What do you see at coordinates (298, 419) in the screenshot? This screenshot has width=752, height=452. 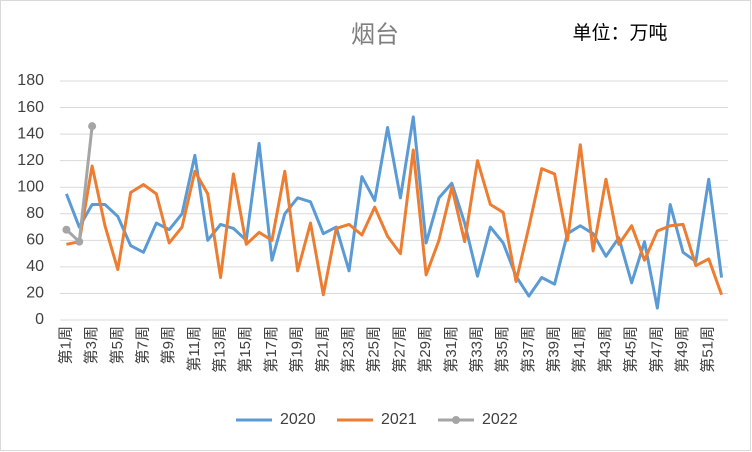 I see `legend-label: 2020` at bounding box center [298, 419].